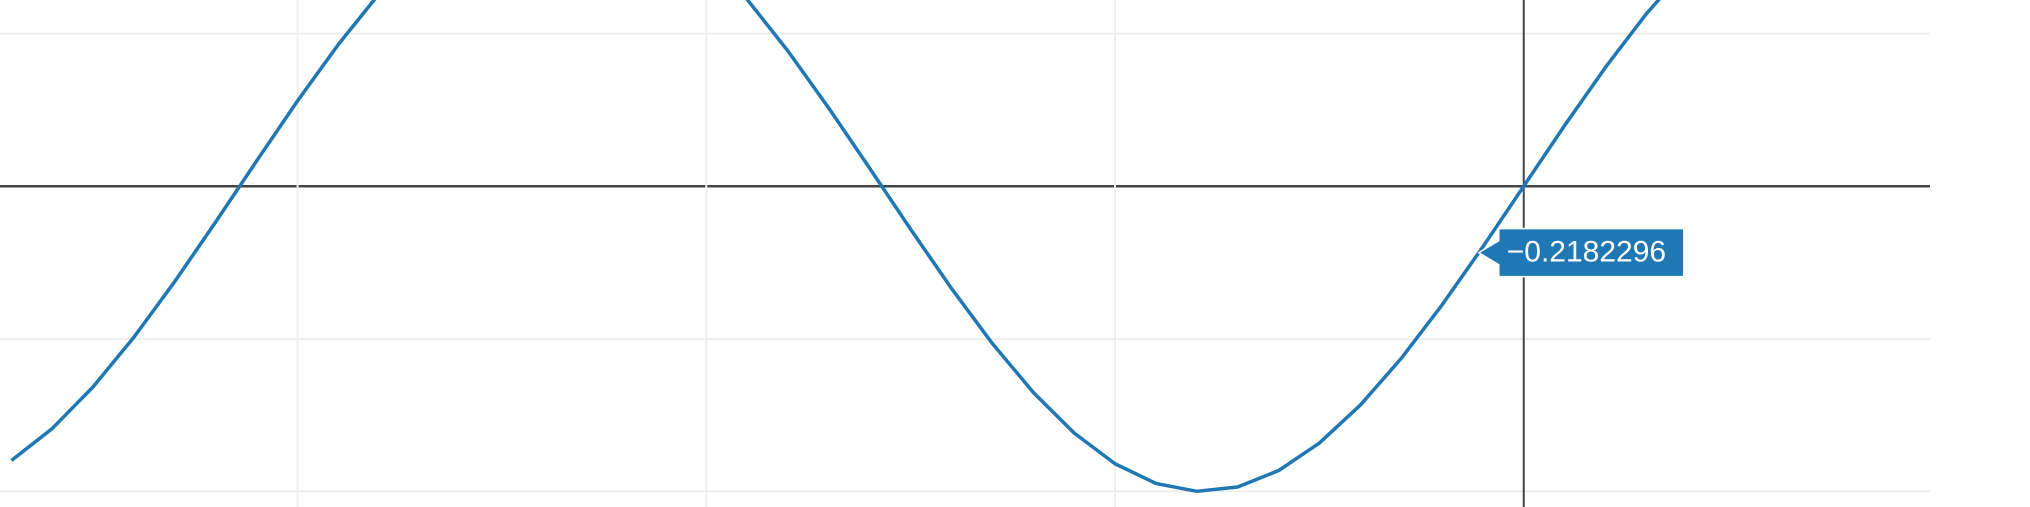  I want to click on hover-label: −0.2182296, so click(1581, 252).